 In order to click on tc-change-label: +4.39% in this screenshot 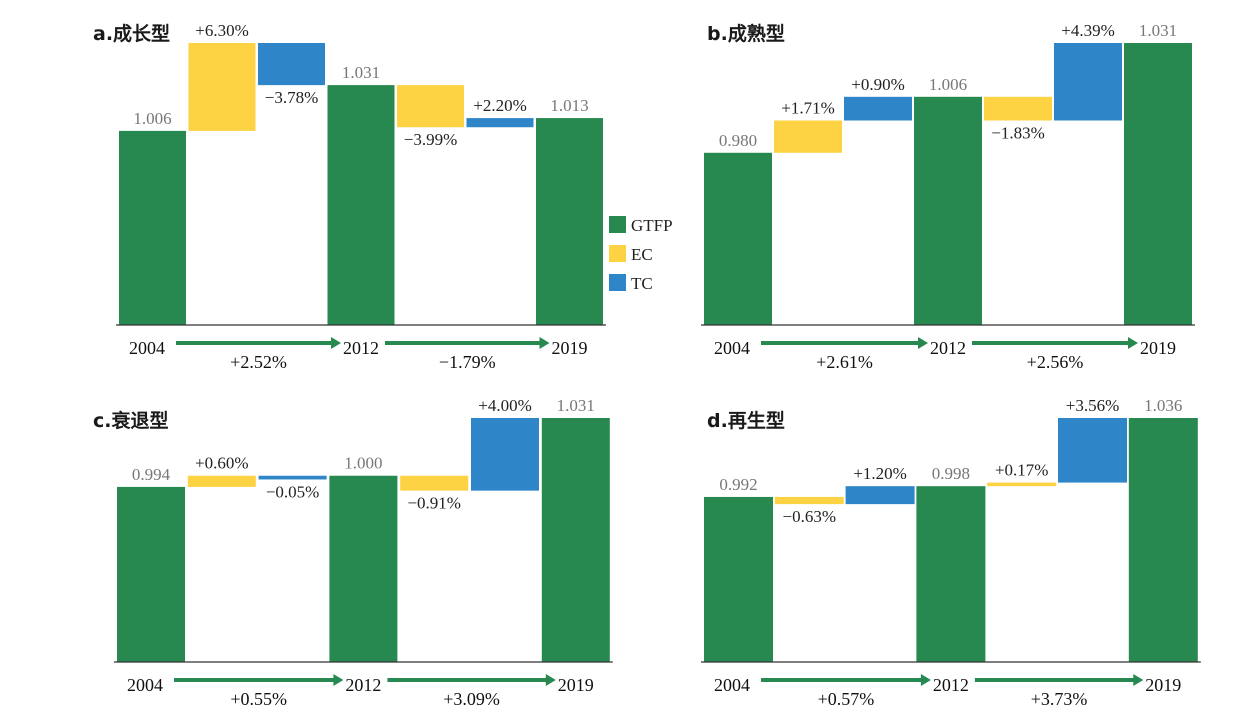, I will do `click(1088, 30)`.